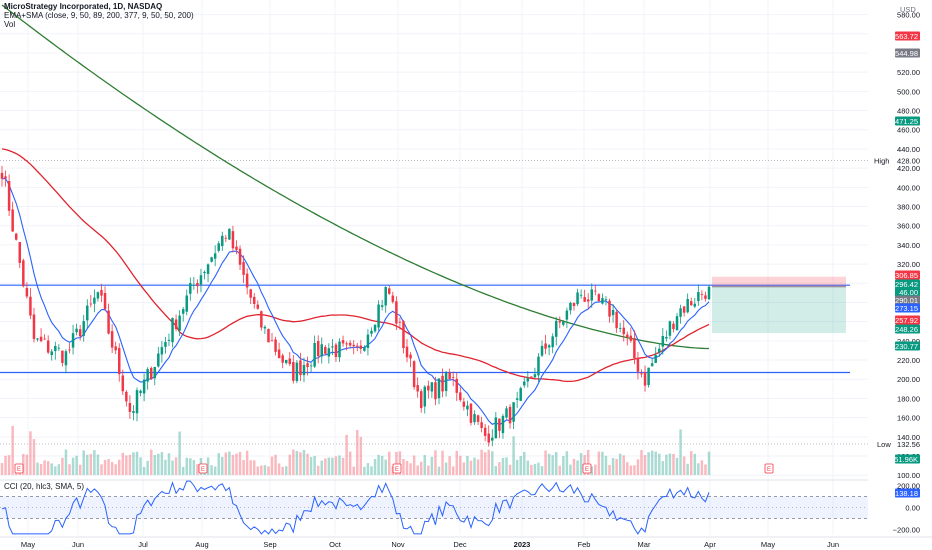  Describe the element at coordinates (201, 544) in the screenshot. I see `time-tick: Aug` at that location.